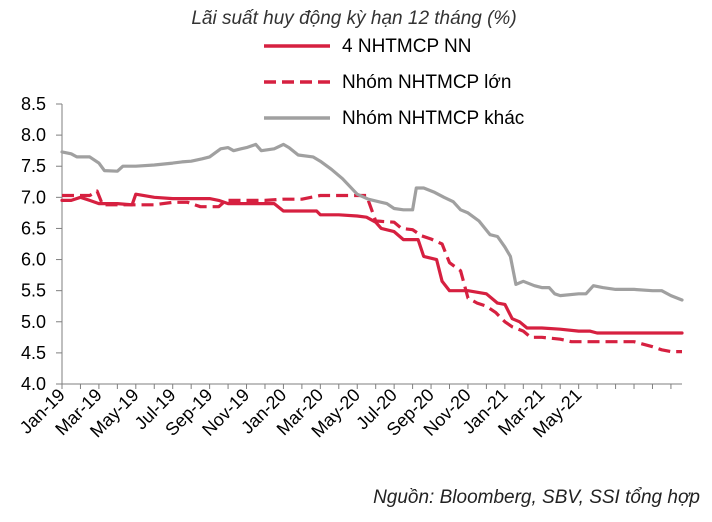 Image resolution: width=712 pixels, height=522 pixels. I want to click on y-tick-label: 6.5, so click(33, 228).